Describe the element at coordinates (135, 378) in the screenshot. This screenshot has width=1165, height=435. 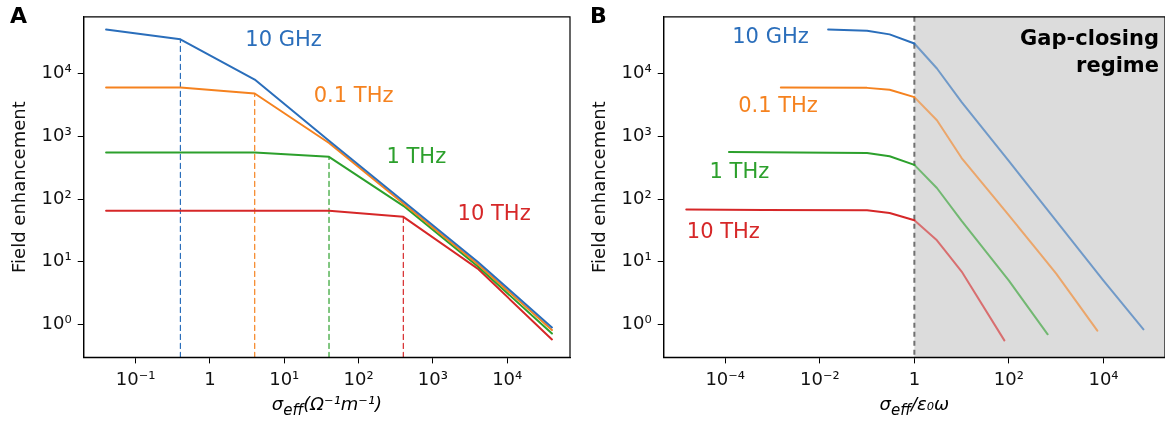
I see `x-tick-label: 10⁻¹` at that location.